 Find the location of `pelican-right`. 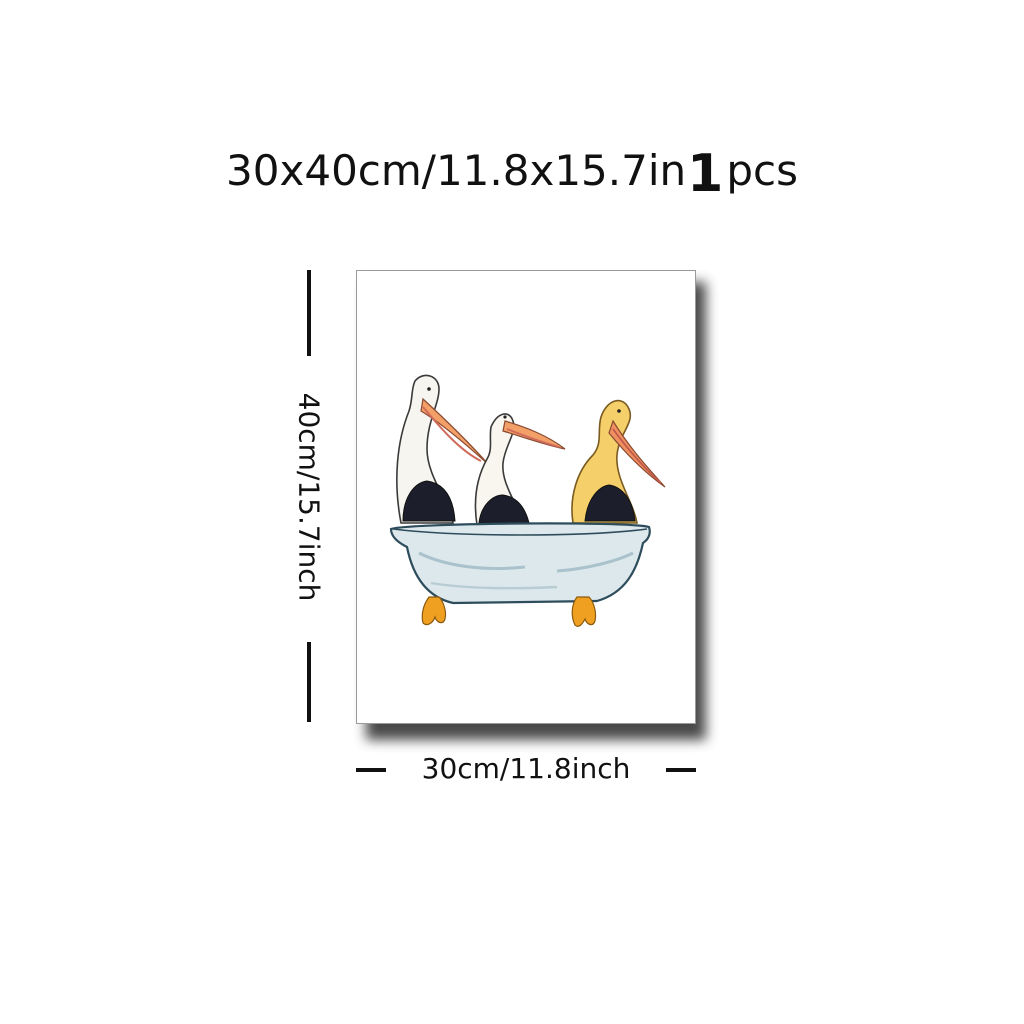

pelican-right is located at coordinates (618, 461).